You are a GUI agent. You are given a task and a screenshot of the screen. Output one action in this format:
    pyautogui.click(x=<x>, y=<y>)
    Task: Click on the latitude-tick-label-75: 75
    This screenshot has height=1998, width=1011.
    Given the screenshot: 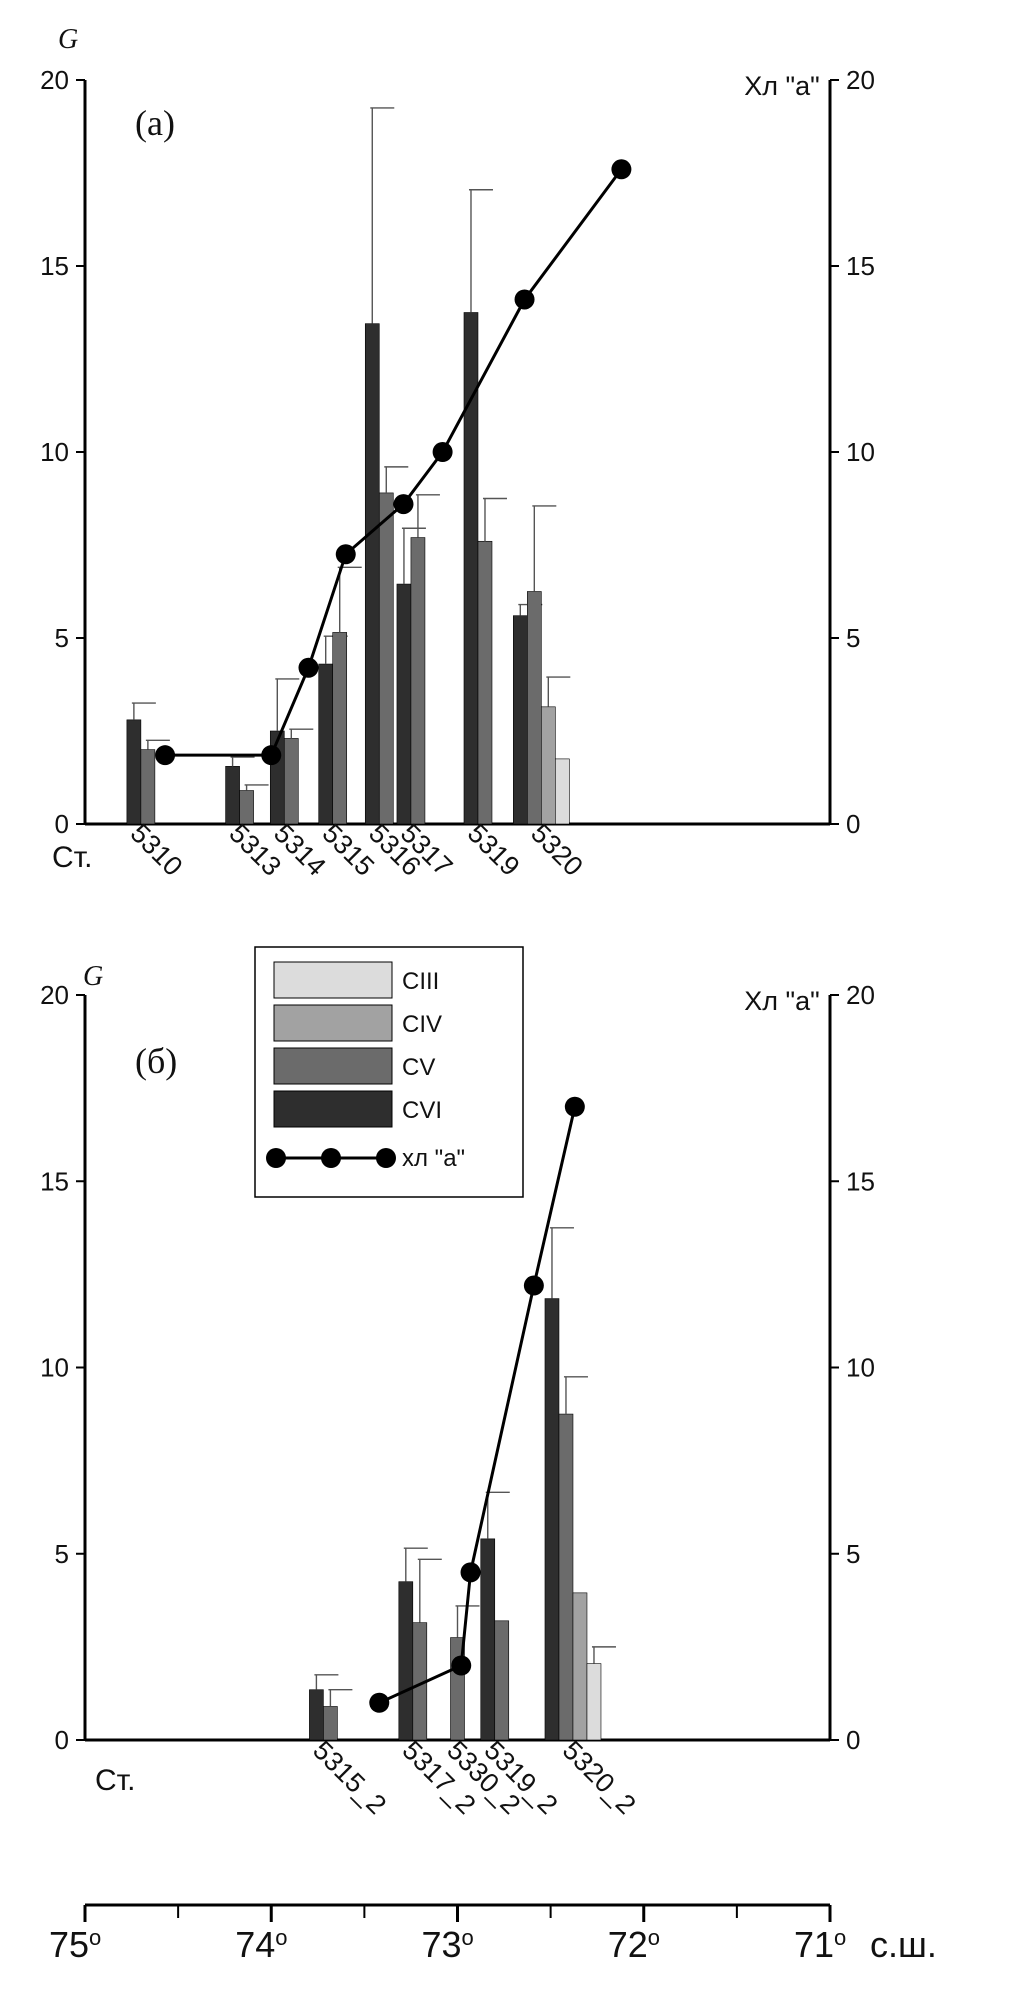 What is the action you would take?
    pyautogui.click(x=69, y=1944)
    